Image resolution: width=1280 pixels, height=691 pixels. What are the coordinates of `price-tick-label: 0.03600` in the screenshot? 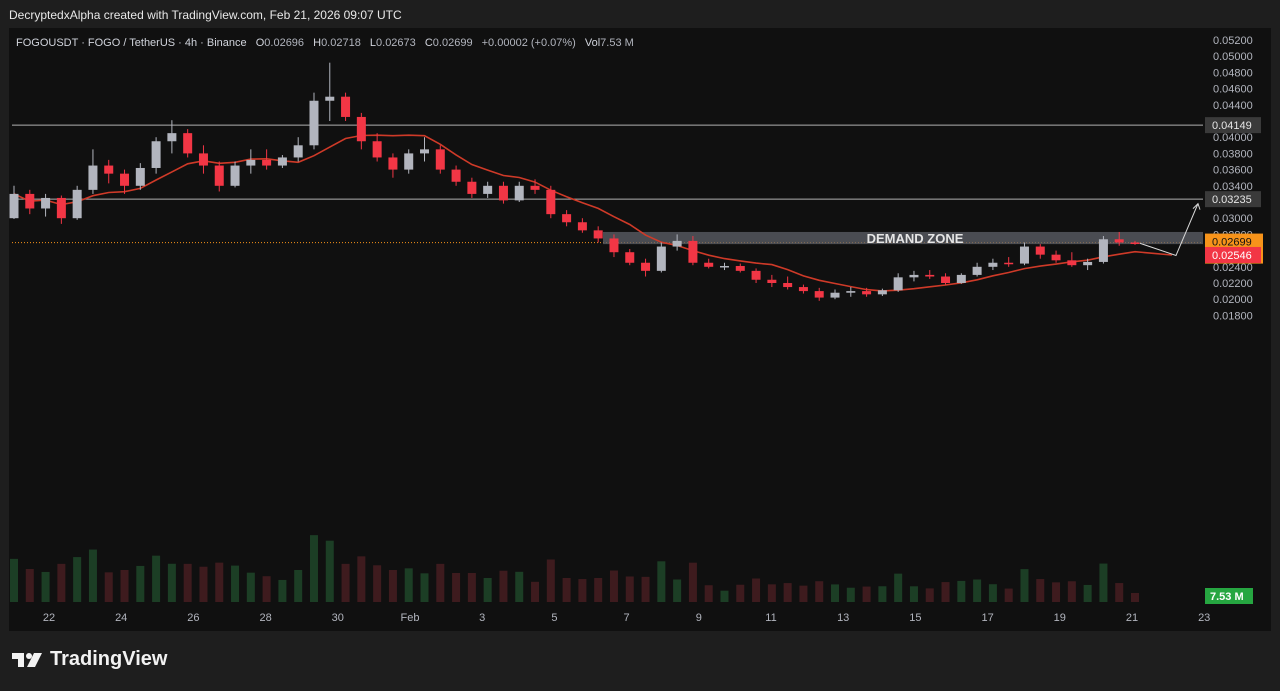 It's located at (1233, 171).